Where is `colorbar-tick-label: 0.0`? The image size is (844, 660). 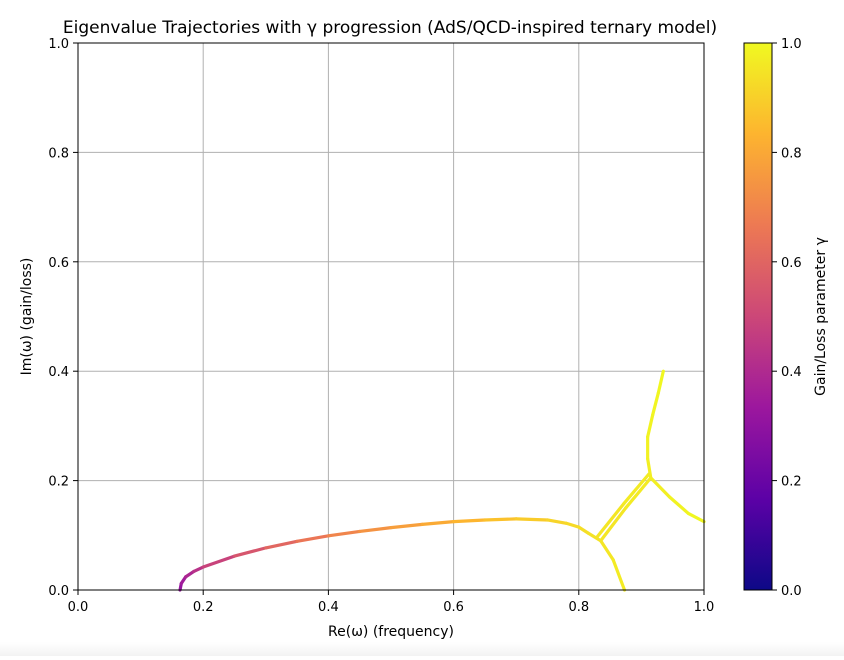 colorbar-tick-label: 0.0 is located at coordinates (791, 591).